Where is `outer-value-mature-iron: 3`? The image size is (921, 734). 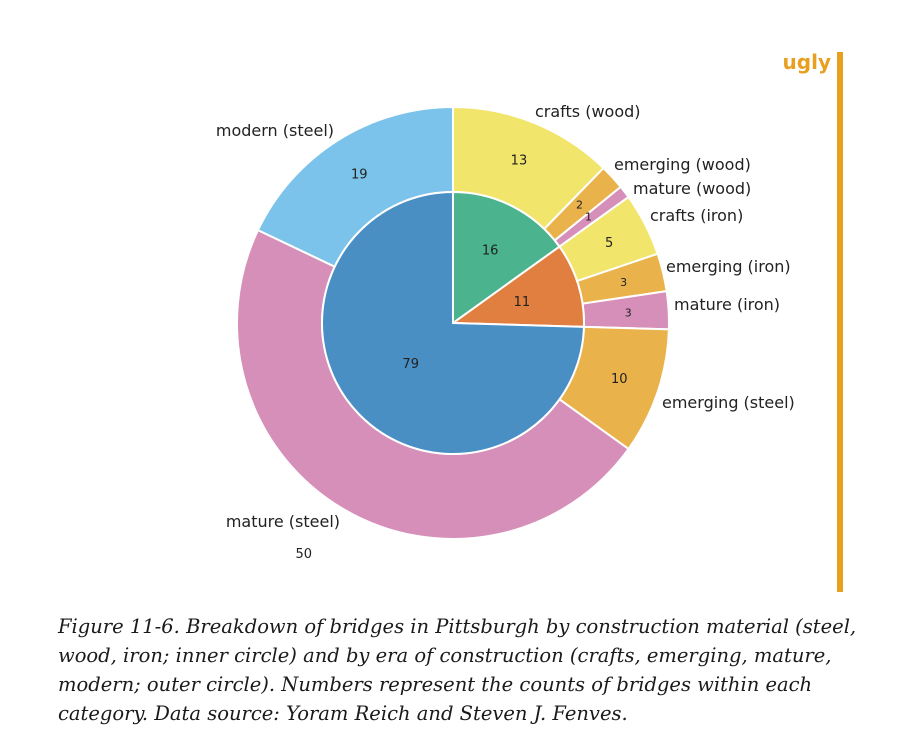 outer-value-mature-iron: 3 is located at coordinates (628, 313).